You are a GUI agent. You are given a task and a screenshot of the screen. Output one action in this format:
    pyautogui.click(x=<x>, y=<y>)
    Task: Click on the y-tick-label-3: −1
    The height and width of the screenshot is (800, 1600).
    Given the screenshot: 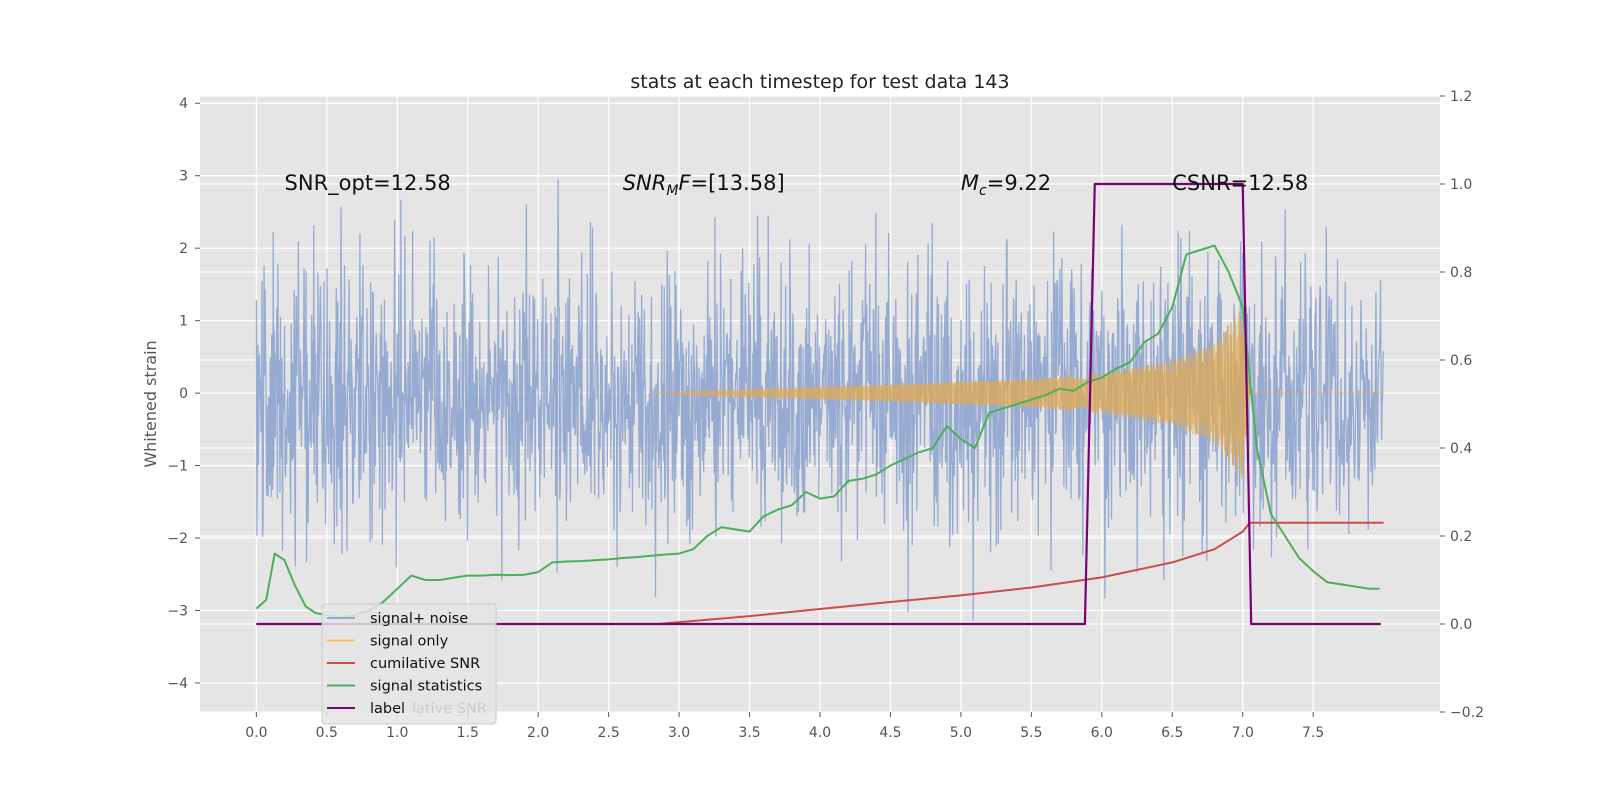 What is the action you would take?
    pyautogui.click(x=177, y=467)
    